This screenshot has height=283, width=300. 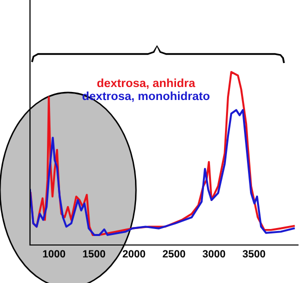 I want to click on x-tick-label: 1500, so click(x=94, y=254).